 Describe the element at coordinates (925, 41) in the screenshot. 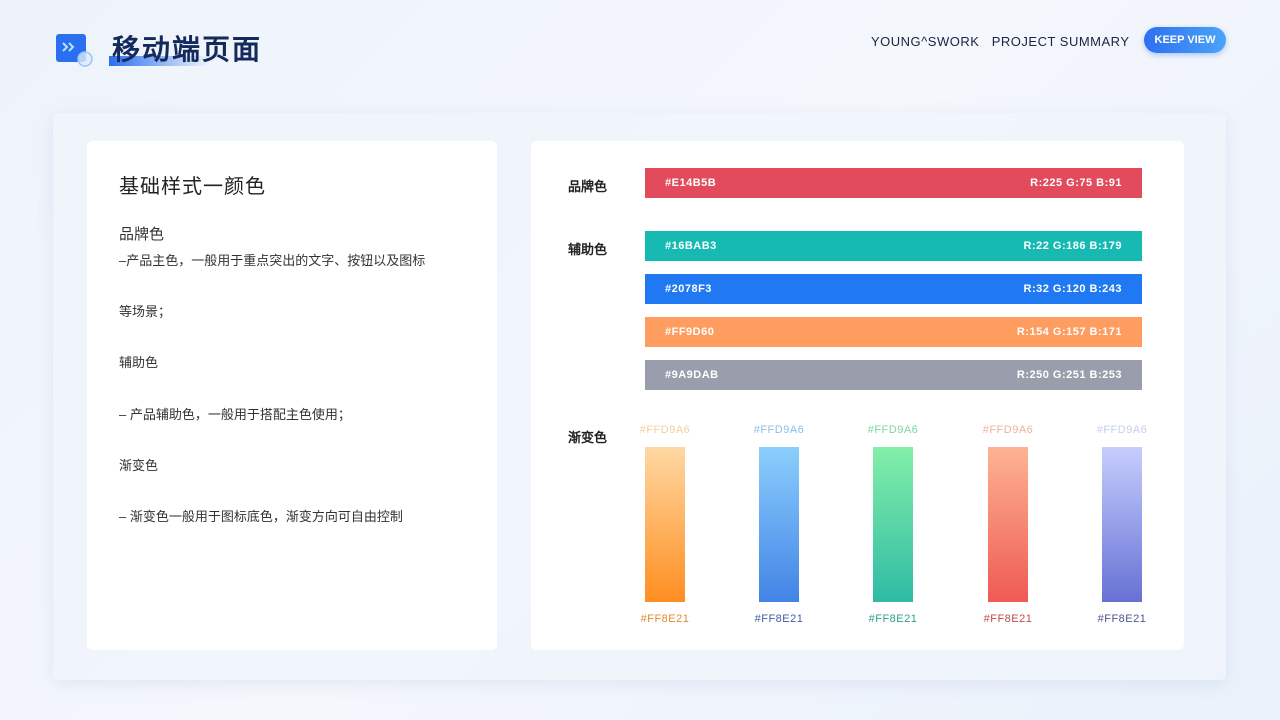

I see `brand-text: YOUNG^SWORK` at that location.